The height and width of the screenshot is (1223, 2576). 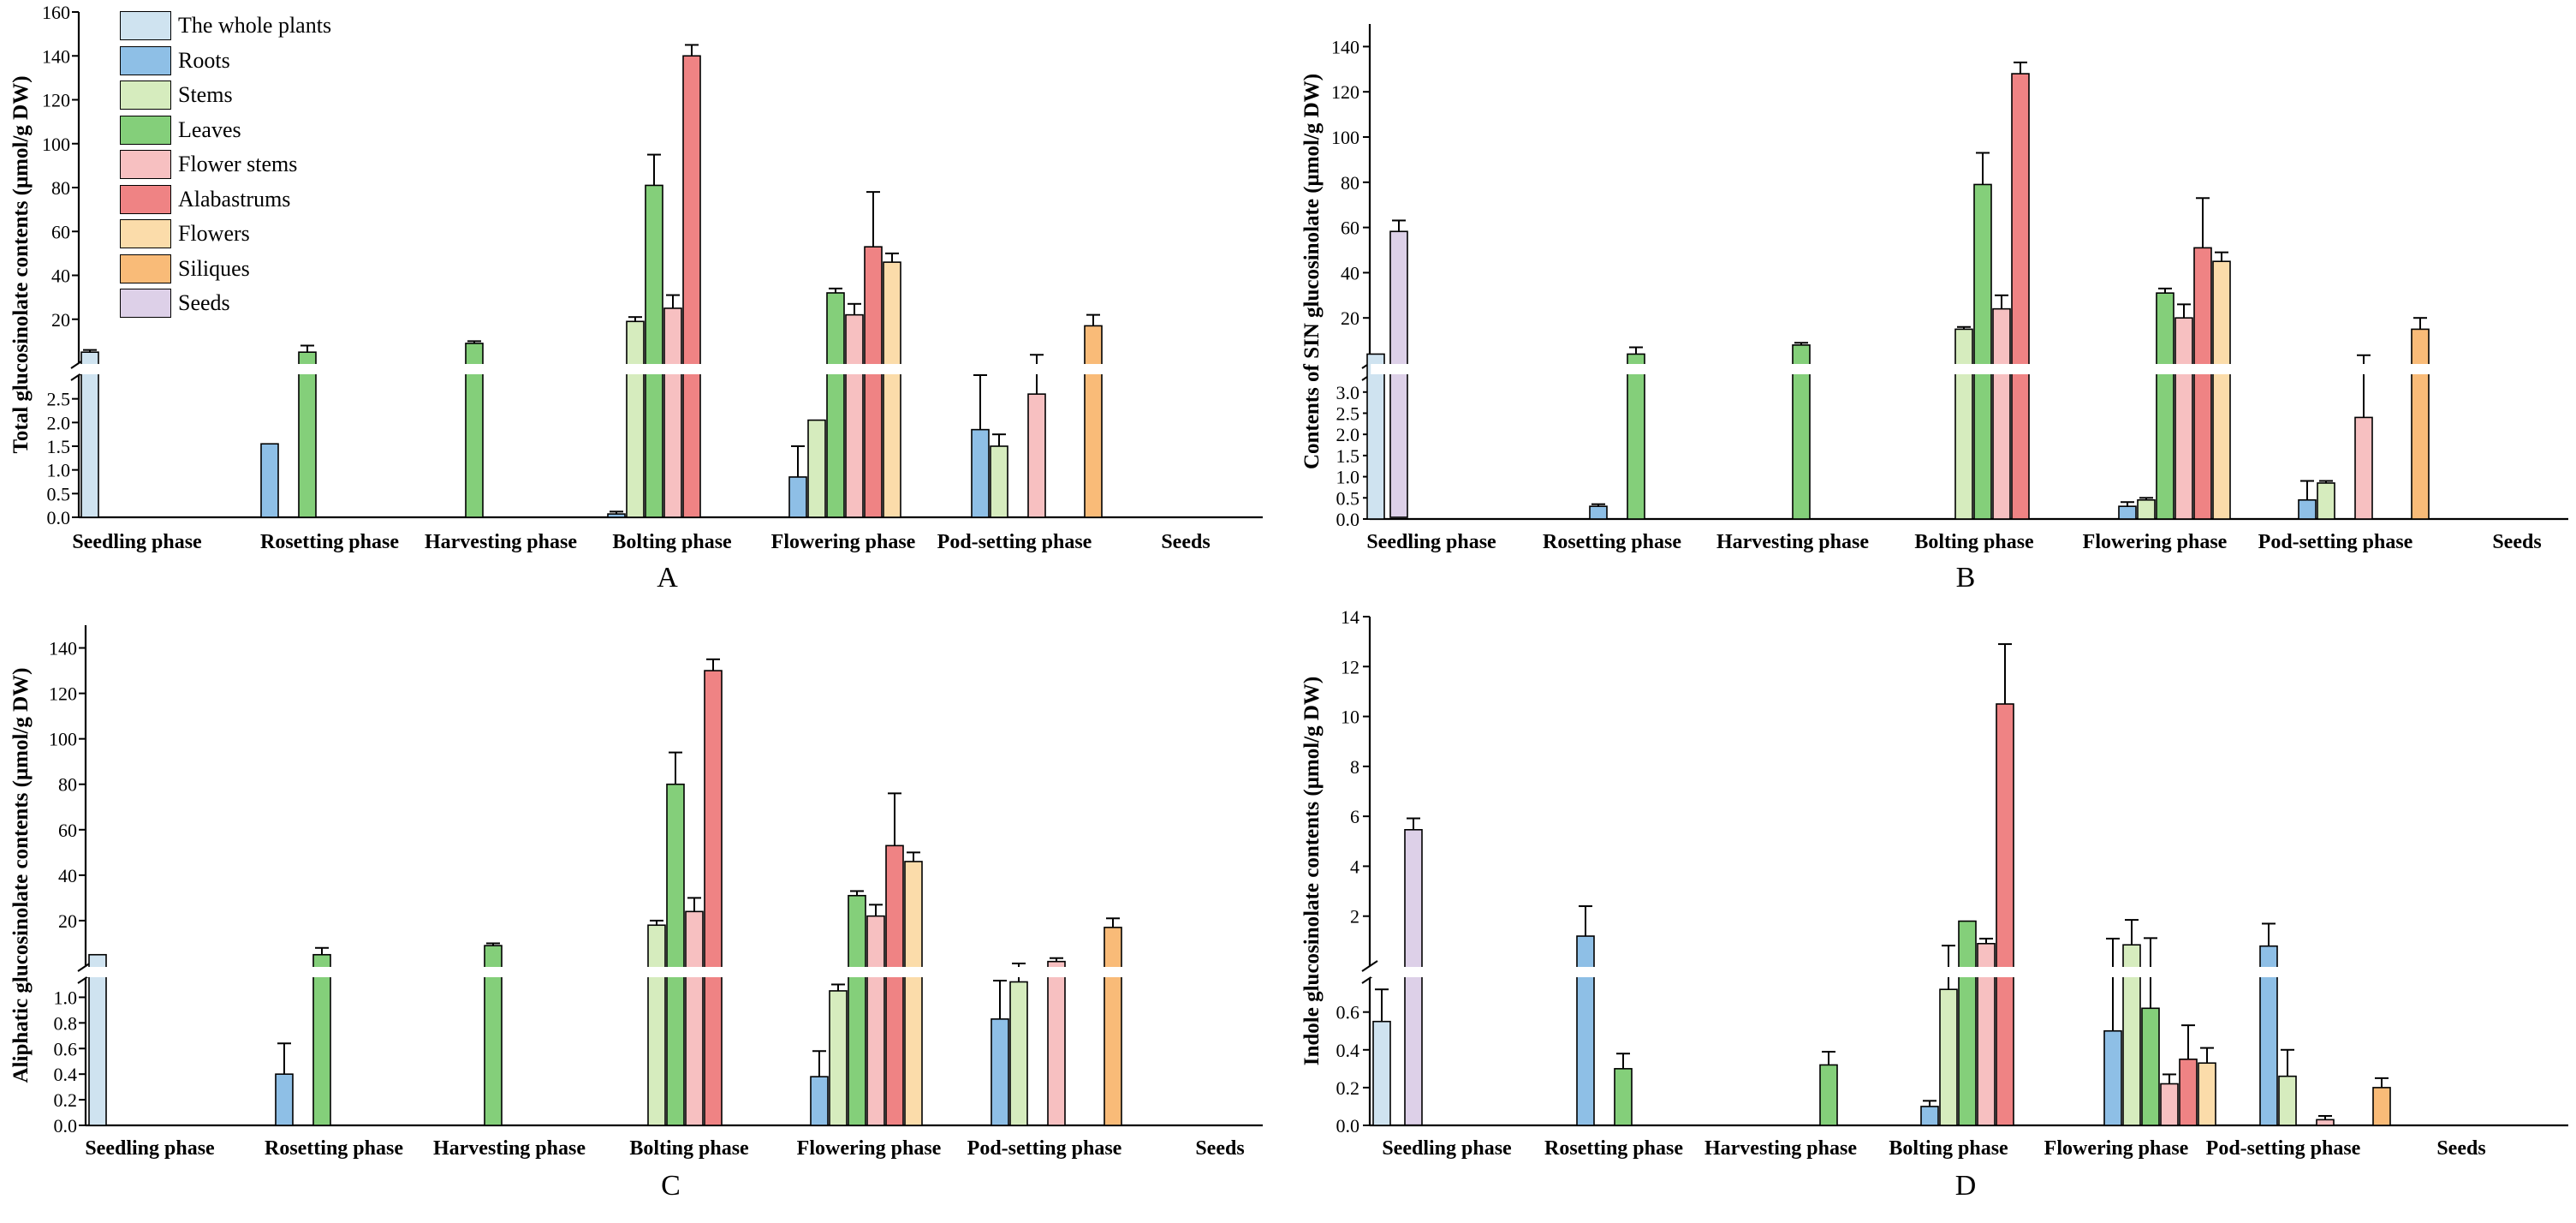 I want to click on legend-item-alabastrums: Alabastrums, so click(x=225, y=200).